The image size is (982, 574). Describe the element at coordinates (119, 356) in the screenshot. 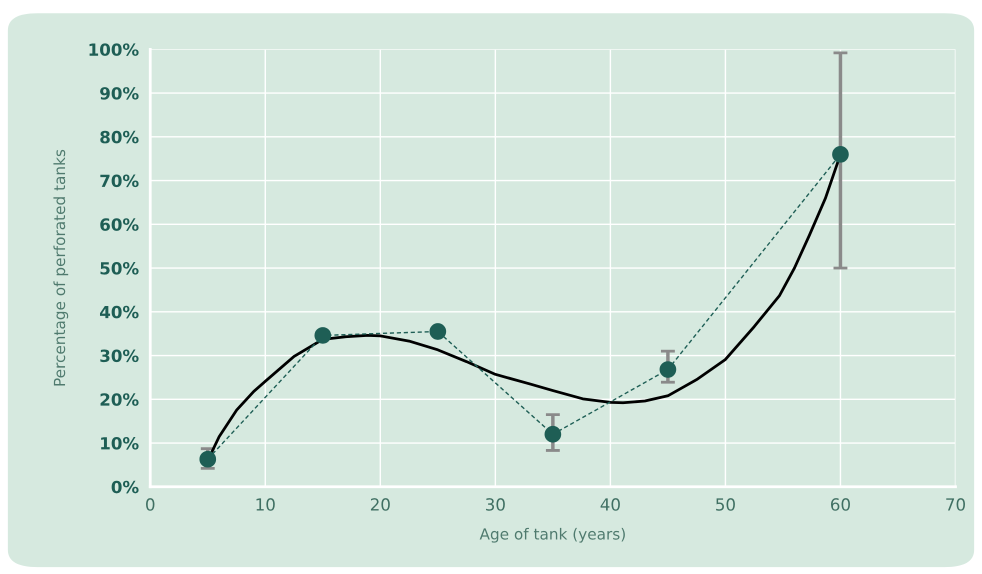

I see `y-tick-label: 30%` at that location.